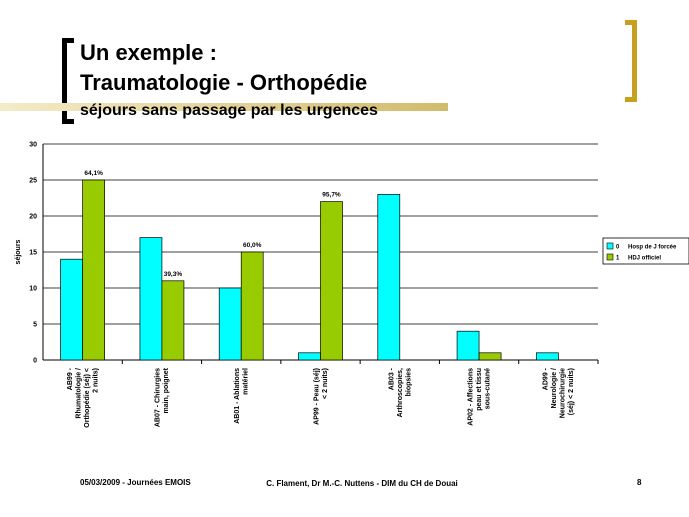  I want to click on y-tick-label: 0, so click(35, 361).